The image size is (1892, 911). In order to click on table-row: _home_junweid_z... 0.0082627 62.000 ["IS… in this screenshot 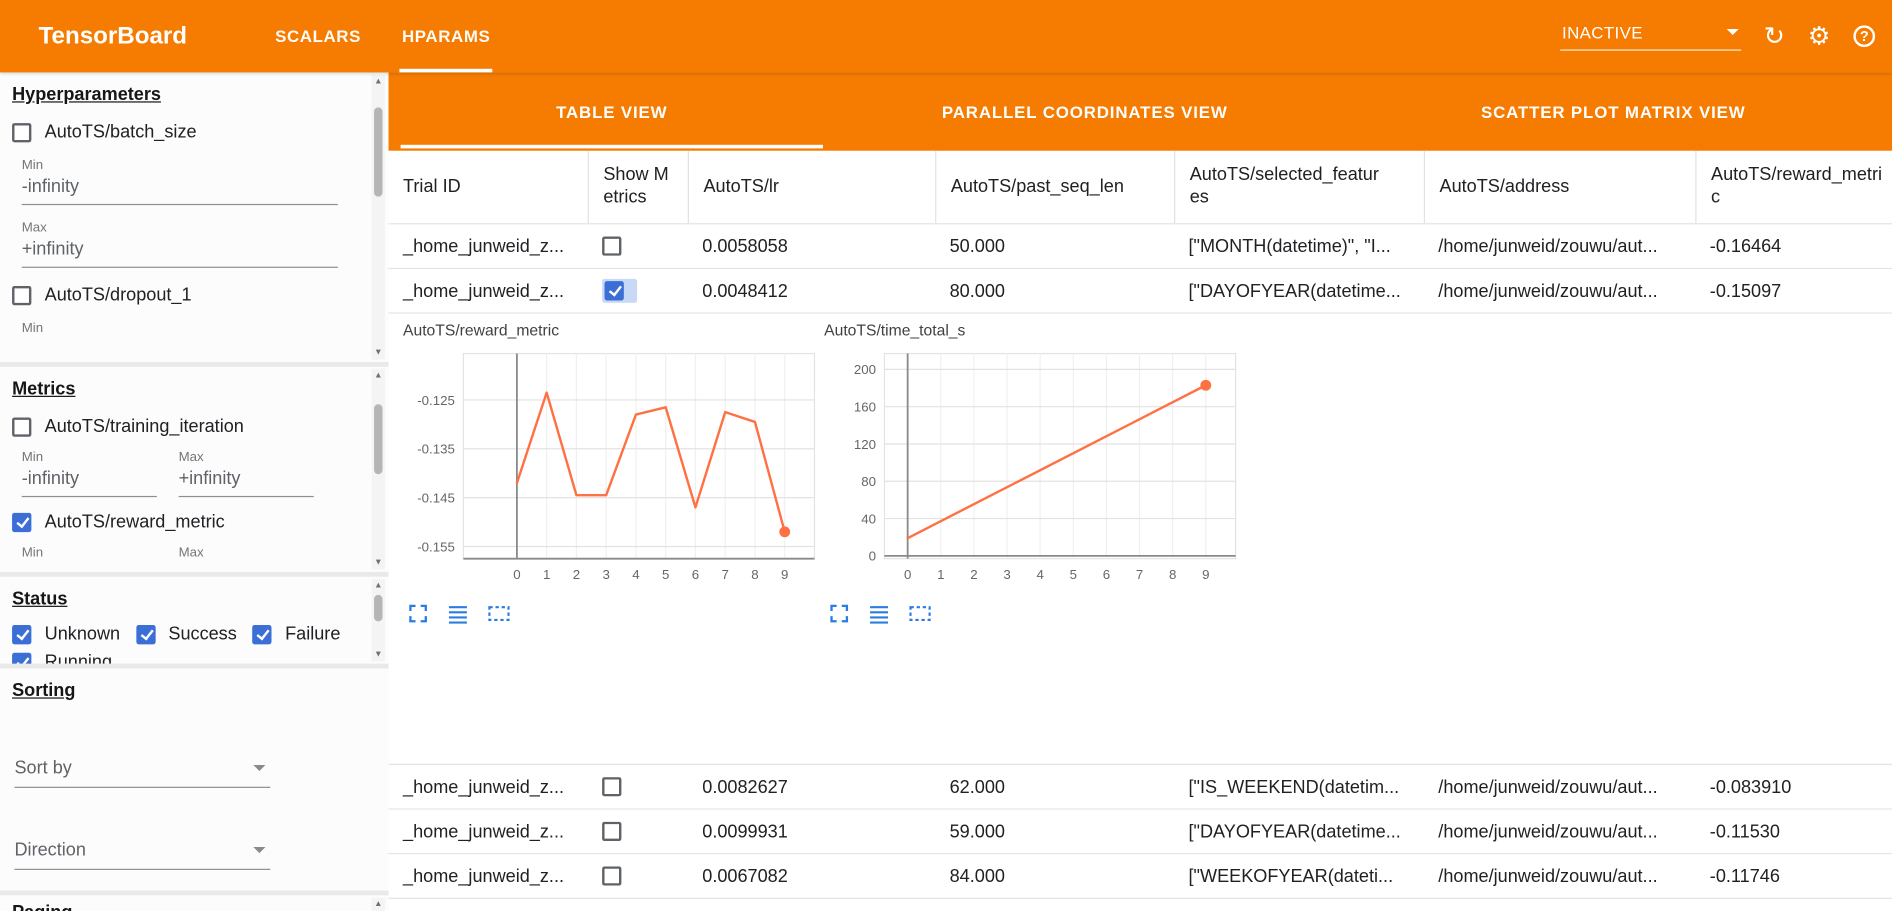, I will do `click(1140, 787)`.